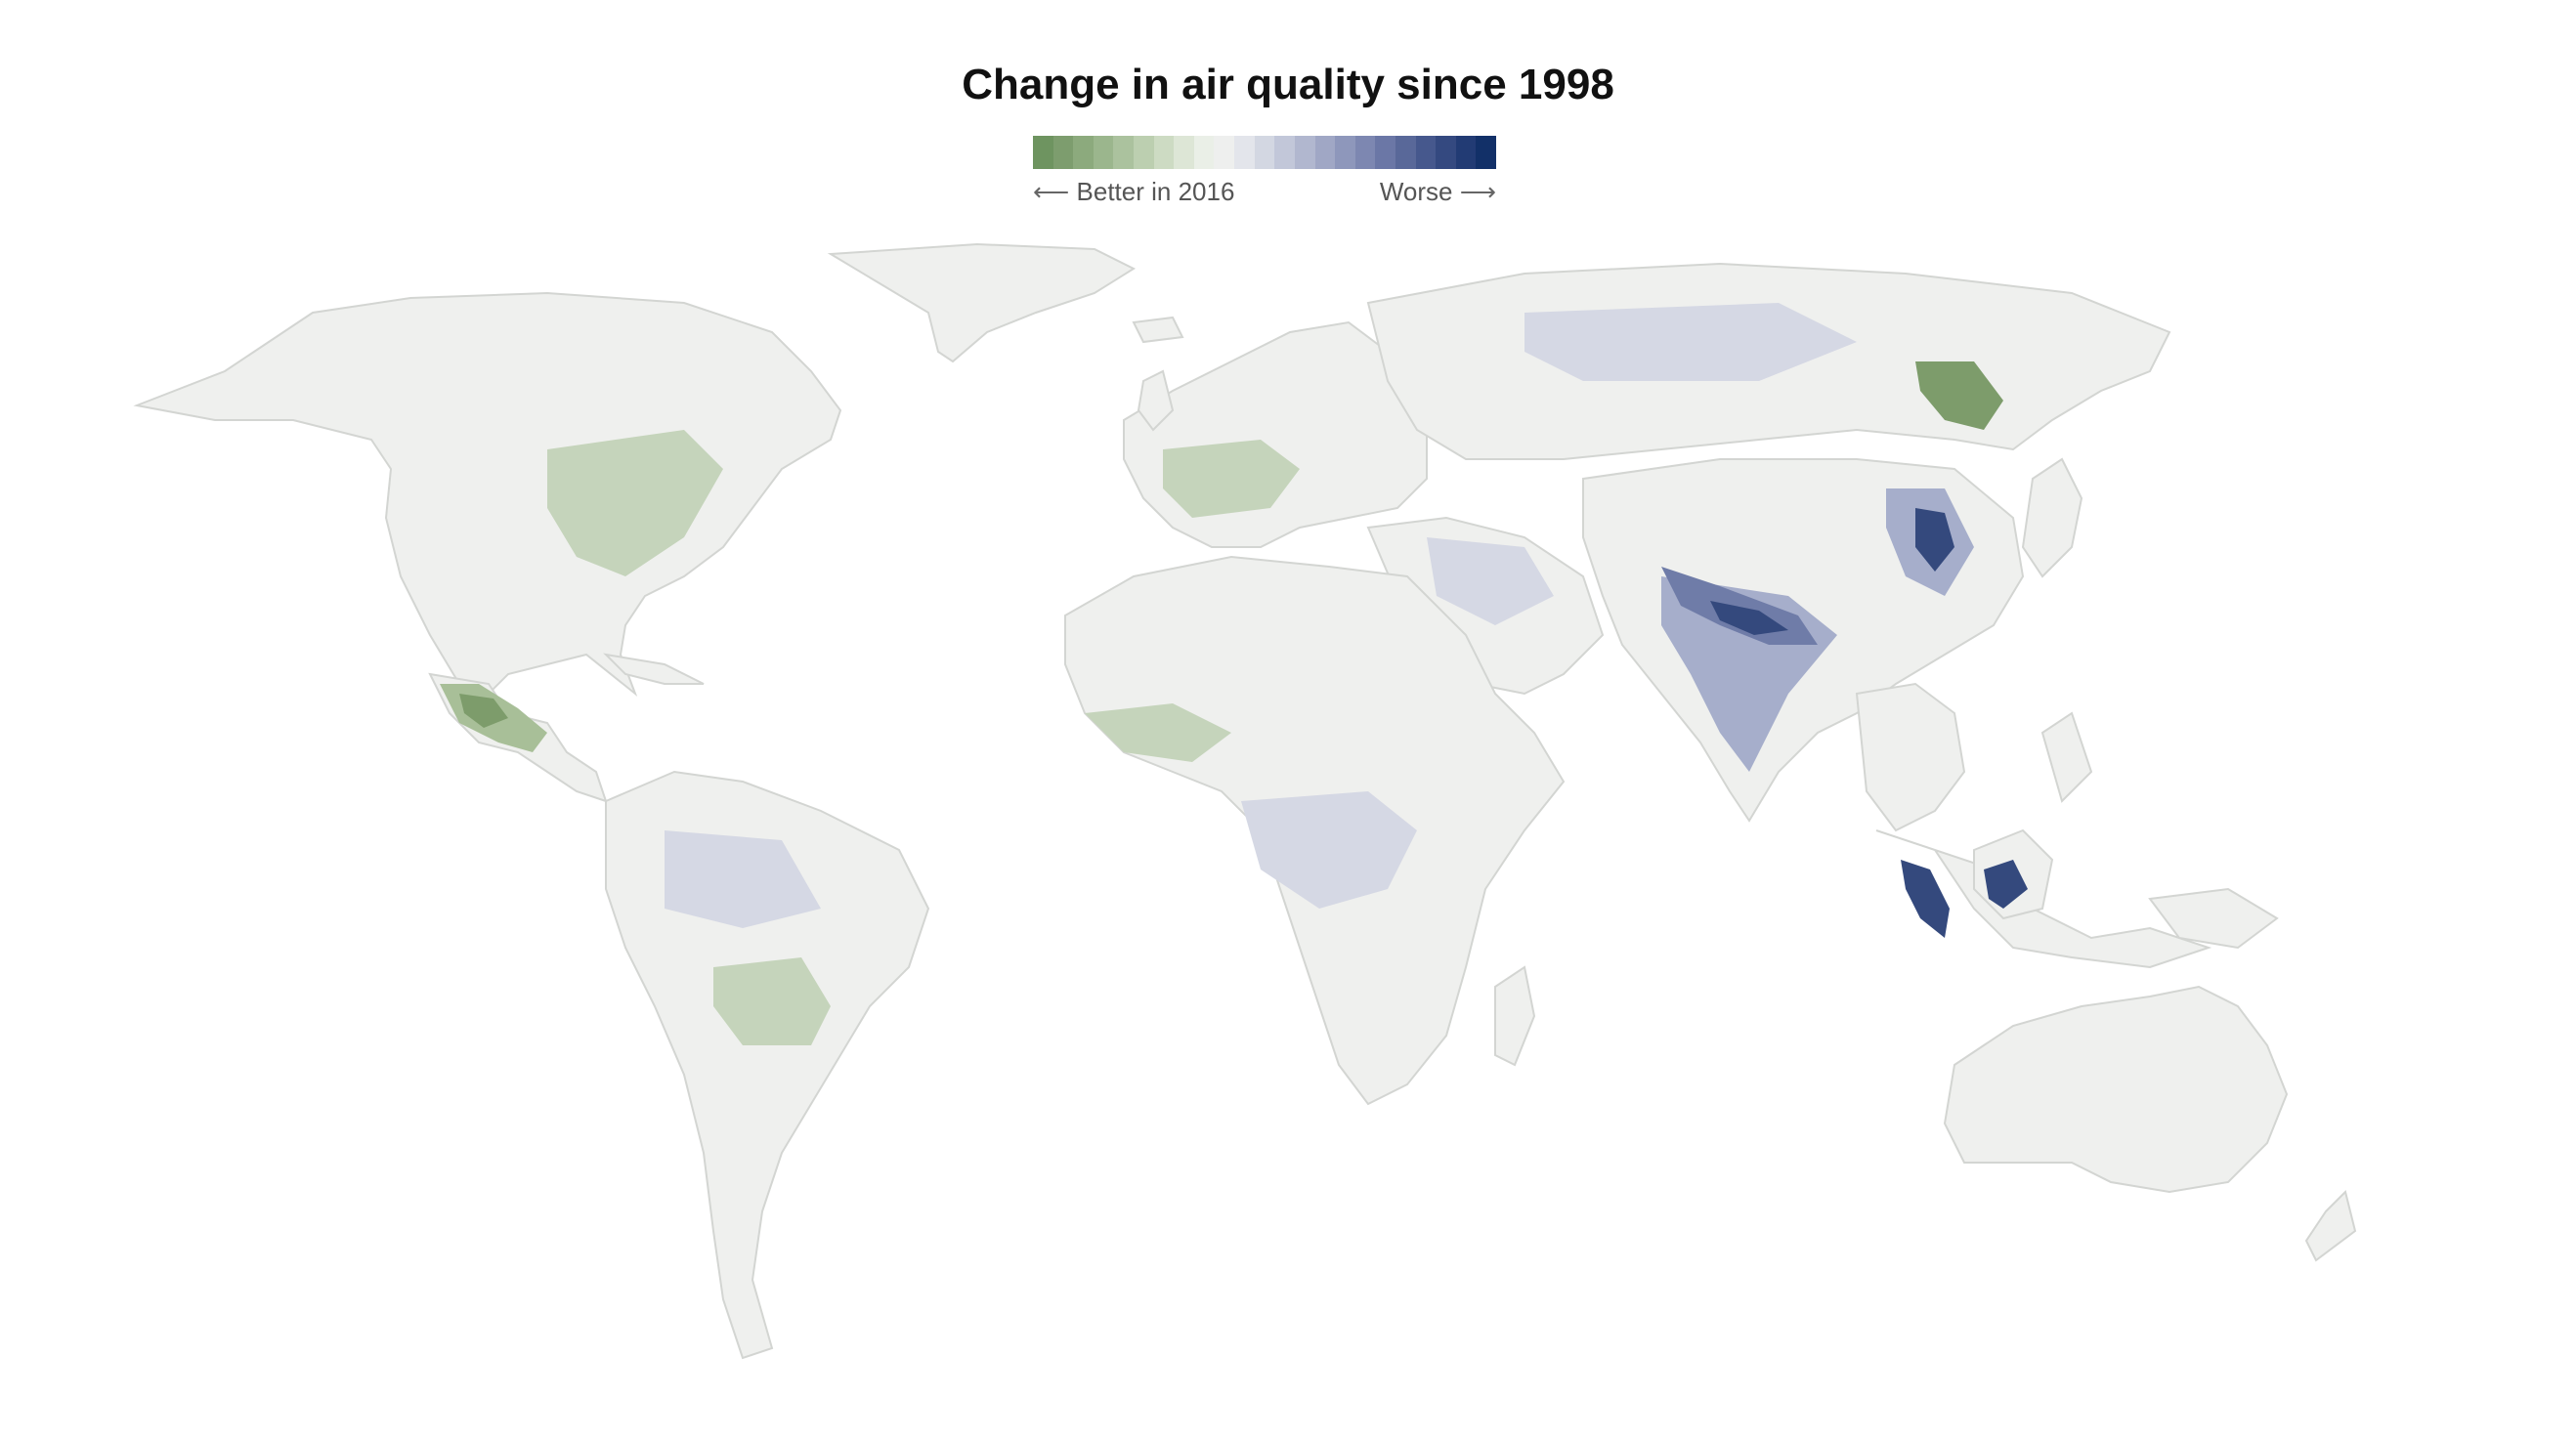  Describe the element at coordinates (635, 503) in the screenshot. I see `eastern-us-hotspot` at that location.